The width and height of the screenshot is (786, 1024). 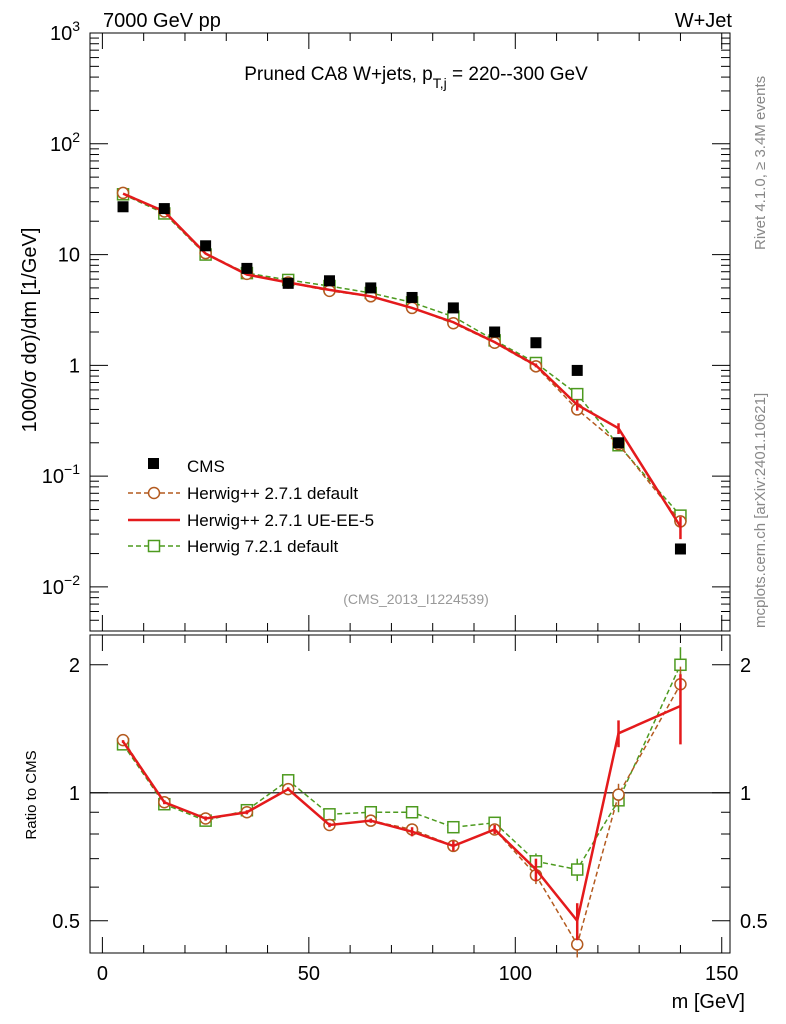 I want to click on ratio-y-tick-label-left: 2, so click(x=74, y=666).